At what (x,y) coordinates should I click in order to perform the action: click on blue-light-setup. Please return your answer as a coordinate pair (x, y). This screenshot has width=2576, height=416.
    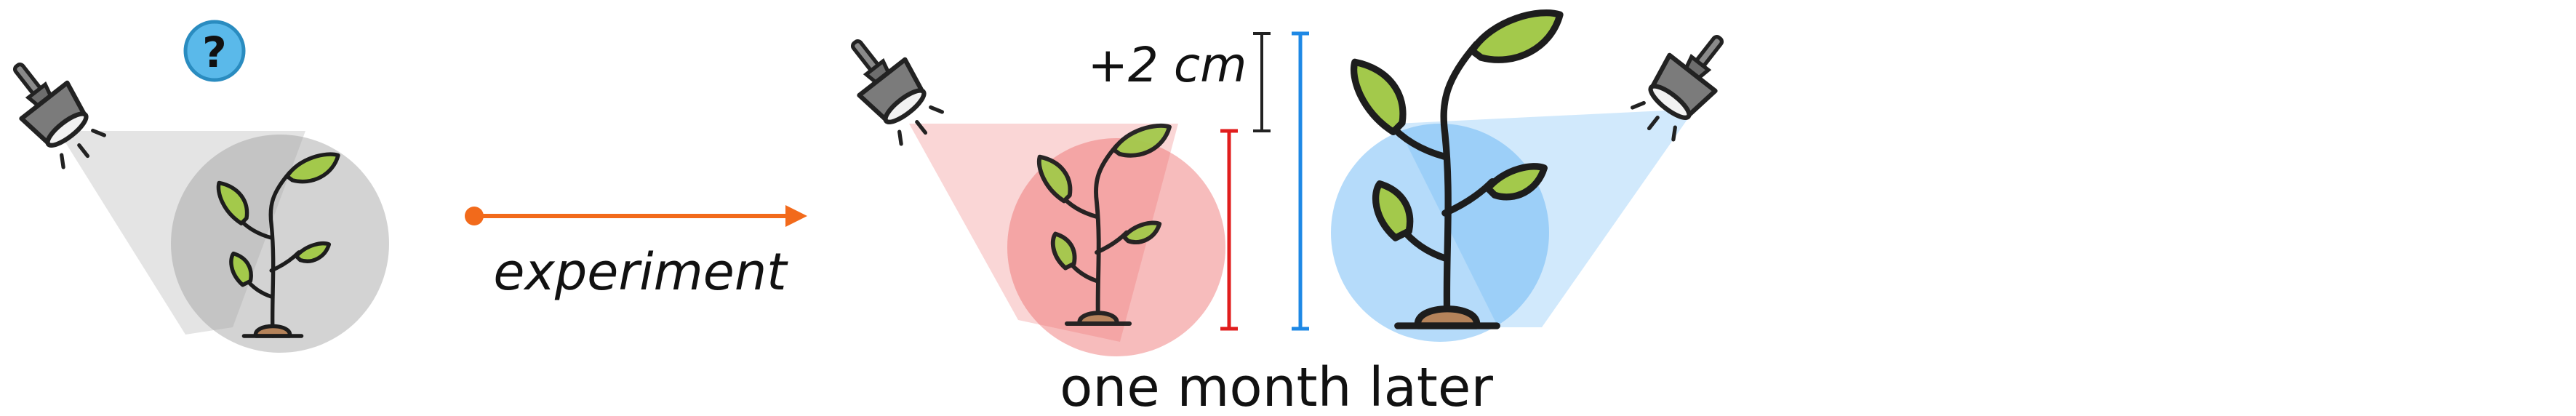
    Looking at the image, I should click on (1517, 177).